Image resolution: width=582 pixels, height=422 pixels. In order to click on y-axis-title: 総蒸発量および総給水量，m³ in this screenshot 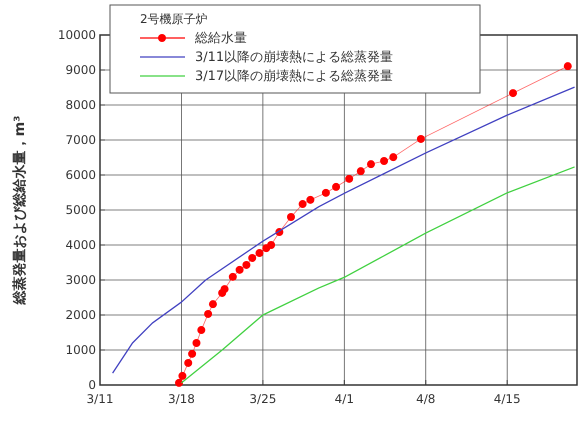, I will do `click(20, 211)`.